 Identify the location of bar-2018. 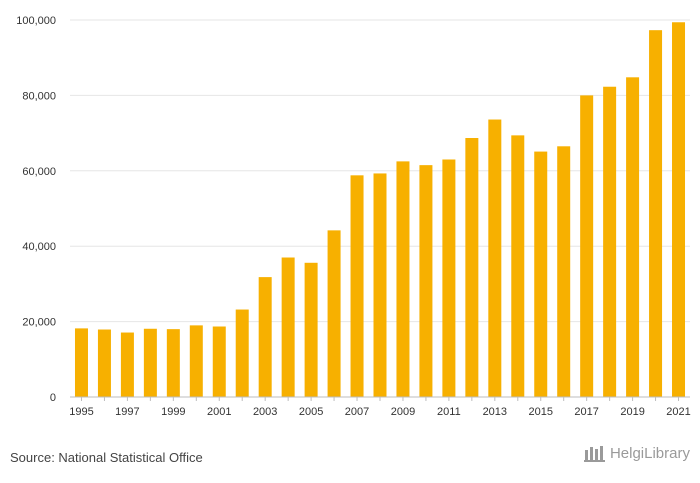
(610, 241).